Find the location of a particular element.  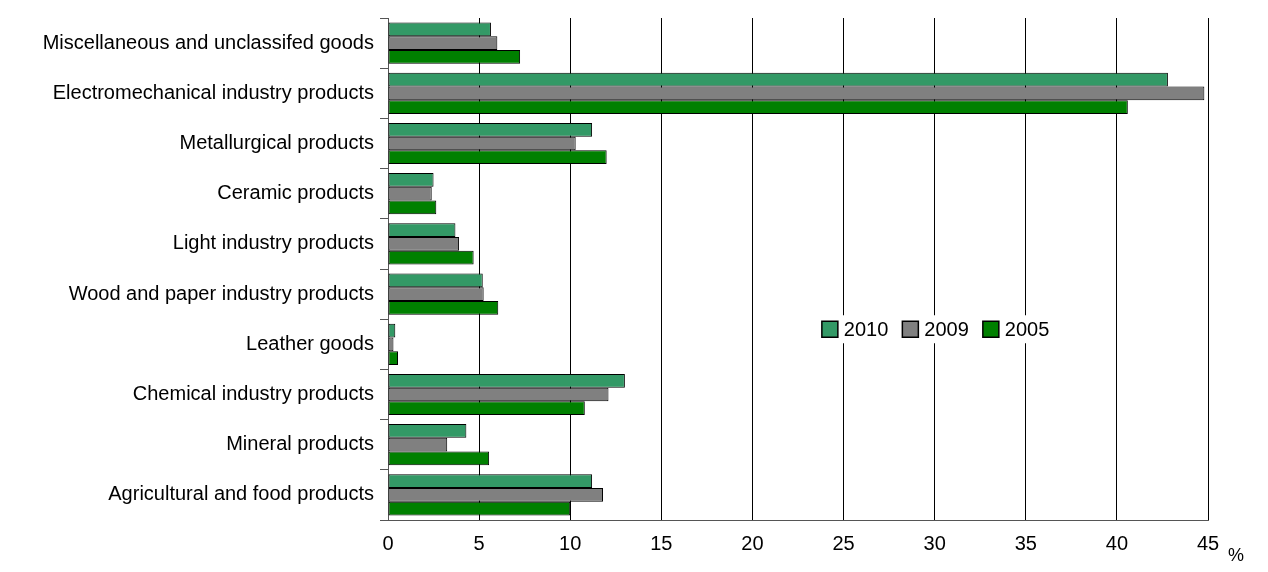

legend-label: 2009 is located at coordinates (946, 328).